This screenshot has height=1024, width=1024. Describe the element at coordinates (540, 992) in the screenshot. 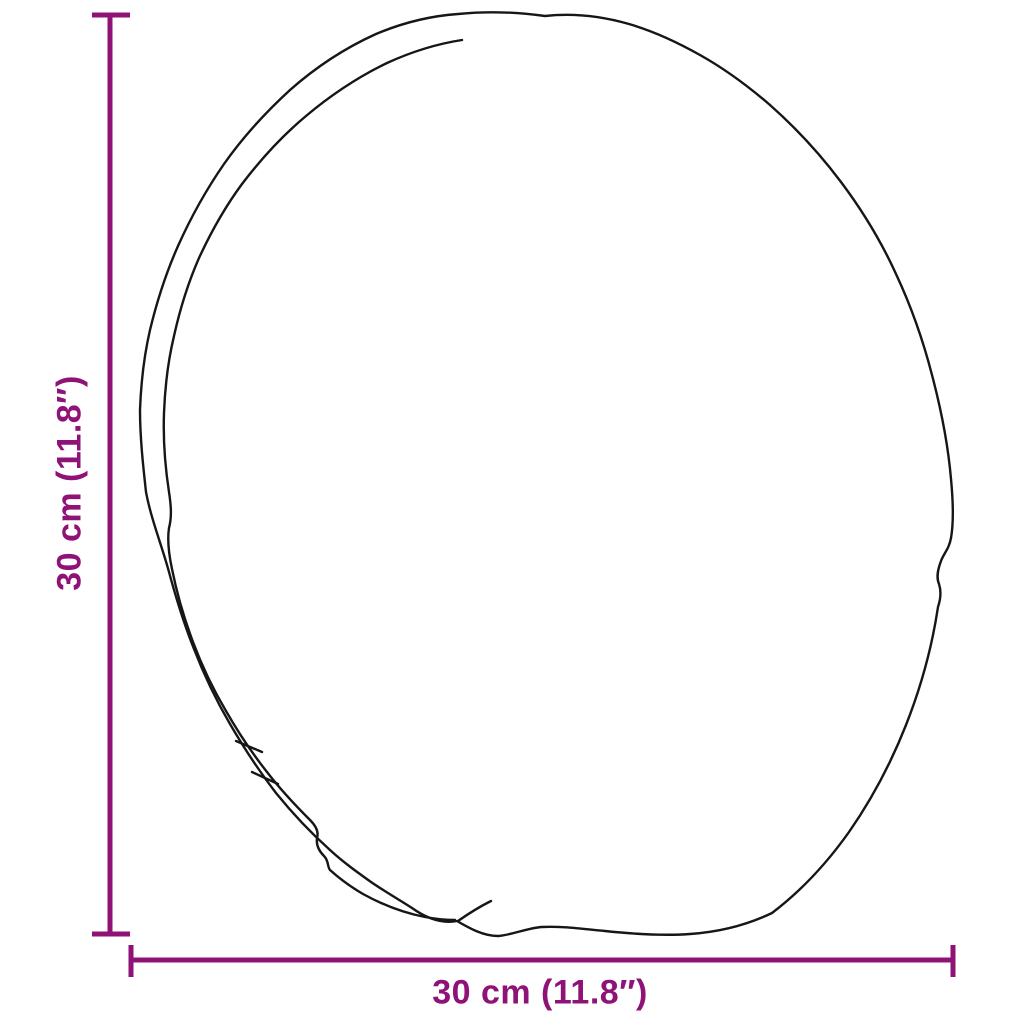

I see `width-dimension-label: 30 cm (11.8″)` at that location.